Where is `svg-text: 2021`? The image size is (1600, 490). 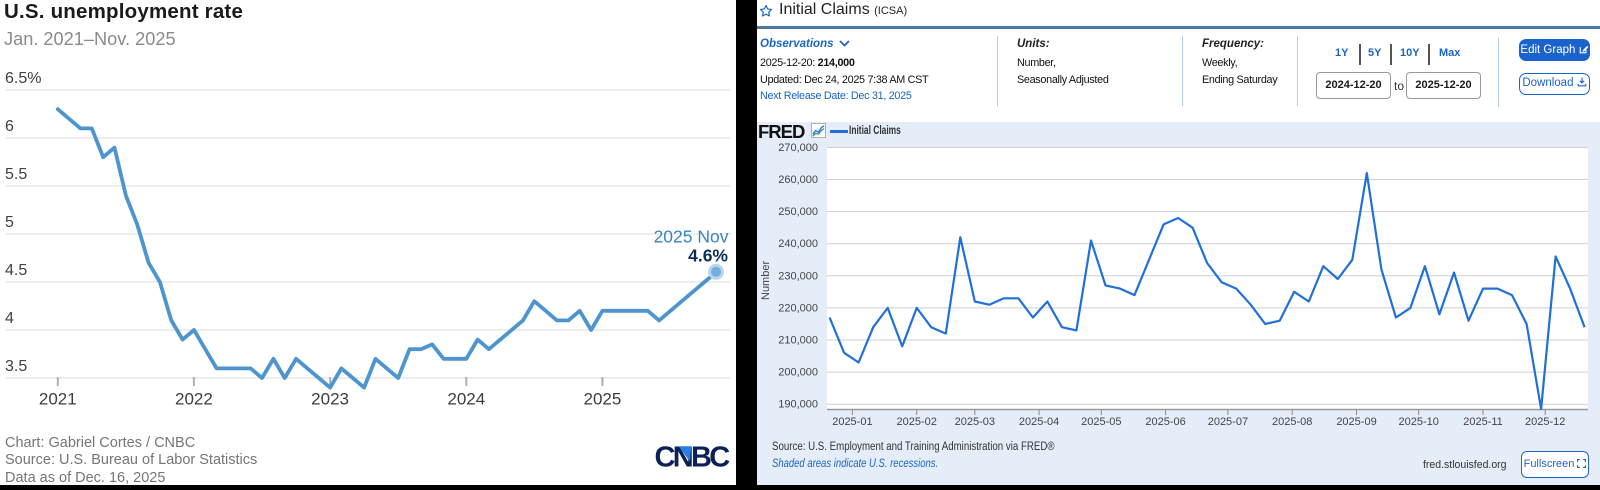 svg-text: 2021 is located at coordinates (58, 399).